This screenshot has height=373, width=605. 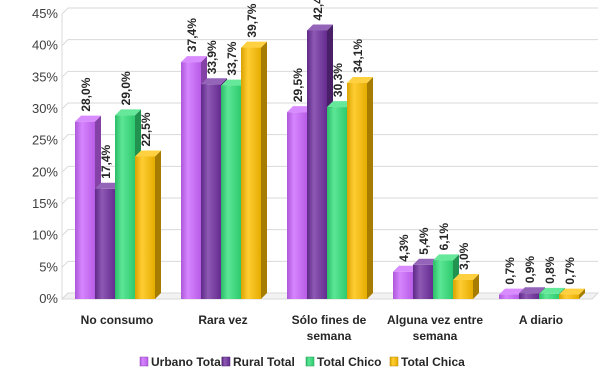 What do you see at coordinates (530, 270) in the screenshot?
I see `data-label: 0,9%` at bounding box center [530, 270].